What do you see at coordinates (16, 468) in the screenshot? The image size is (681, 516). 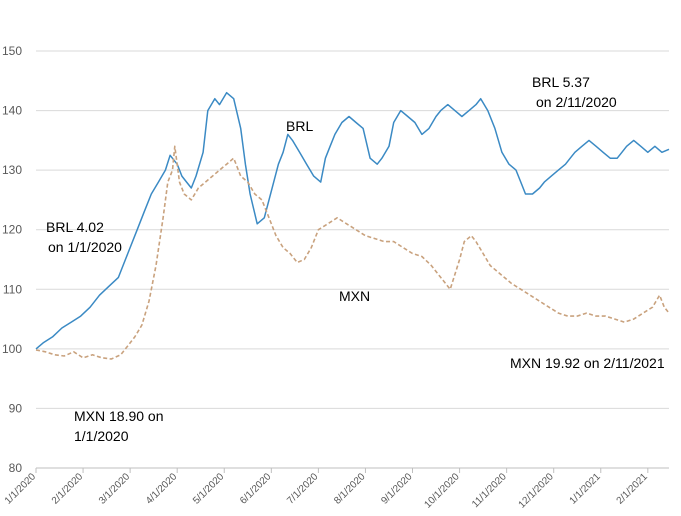 I see `y-tick-label-80: 80` at bounding box center [16, 468].